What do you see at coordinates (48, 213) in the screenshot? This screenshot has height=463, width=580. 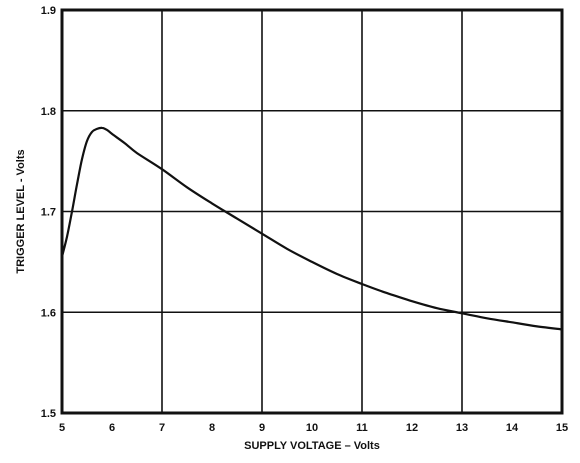 I see `y-tick-label: 1.7` at bounding box center [48, 213].